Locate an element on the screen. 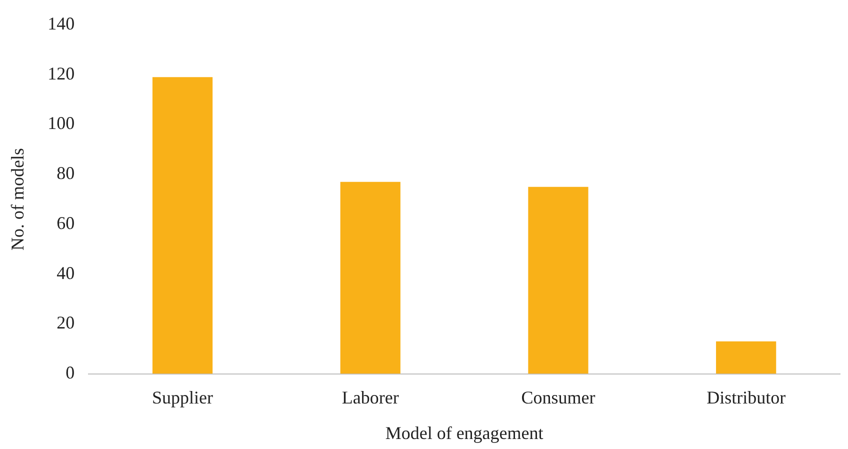 The width and height of the screenshot is (848, 449). y-tick-label: 80 is located at coordinates (65, 173).